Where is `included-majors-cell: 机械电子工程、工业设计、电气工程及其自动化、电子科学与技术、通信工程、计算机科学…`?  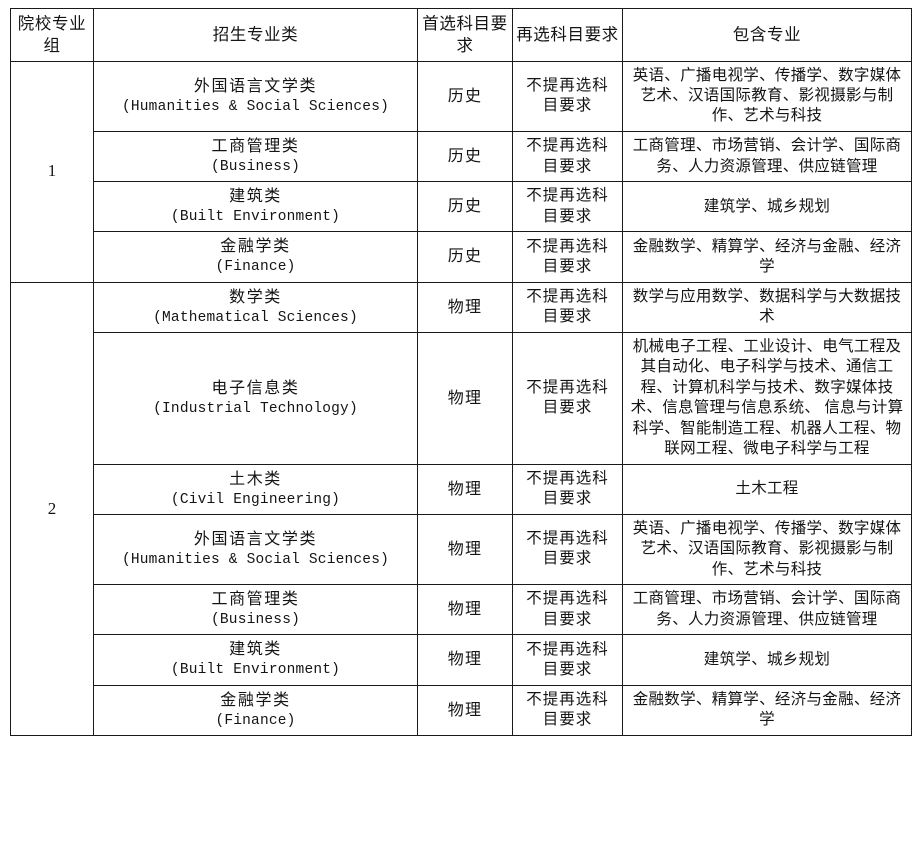 included-majors-cell: 机械电子工程、工业设计、电气工程及其自动化、电子科学与技术、通信工程、计算机科学… is located at coordinates (767, 398).